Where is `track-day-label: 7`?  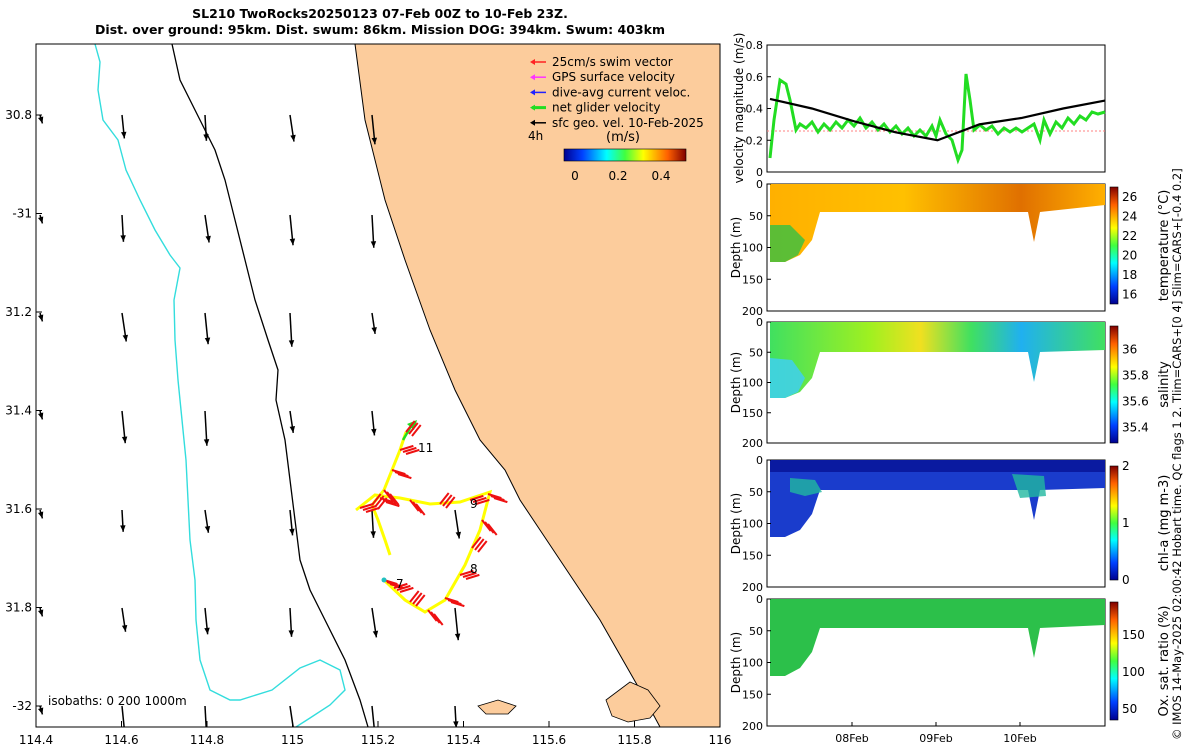 track-day-label: 7 is located at coordinates (400, 584).